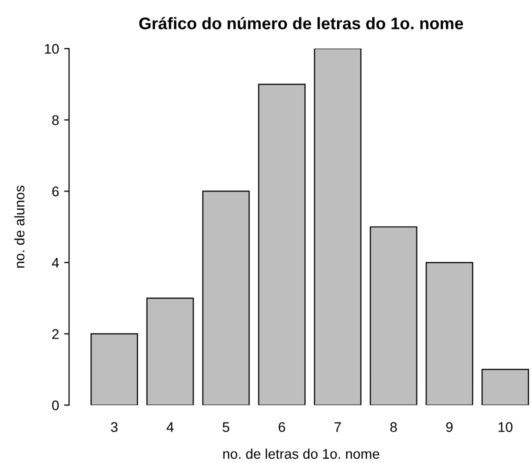 The height and width of the screenshot is (463, 532). What do you see at coordinates (55, 120) in the screenshot?
I see `y-tick-label: 8` at bounding box center [55, 120].